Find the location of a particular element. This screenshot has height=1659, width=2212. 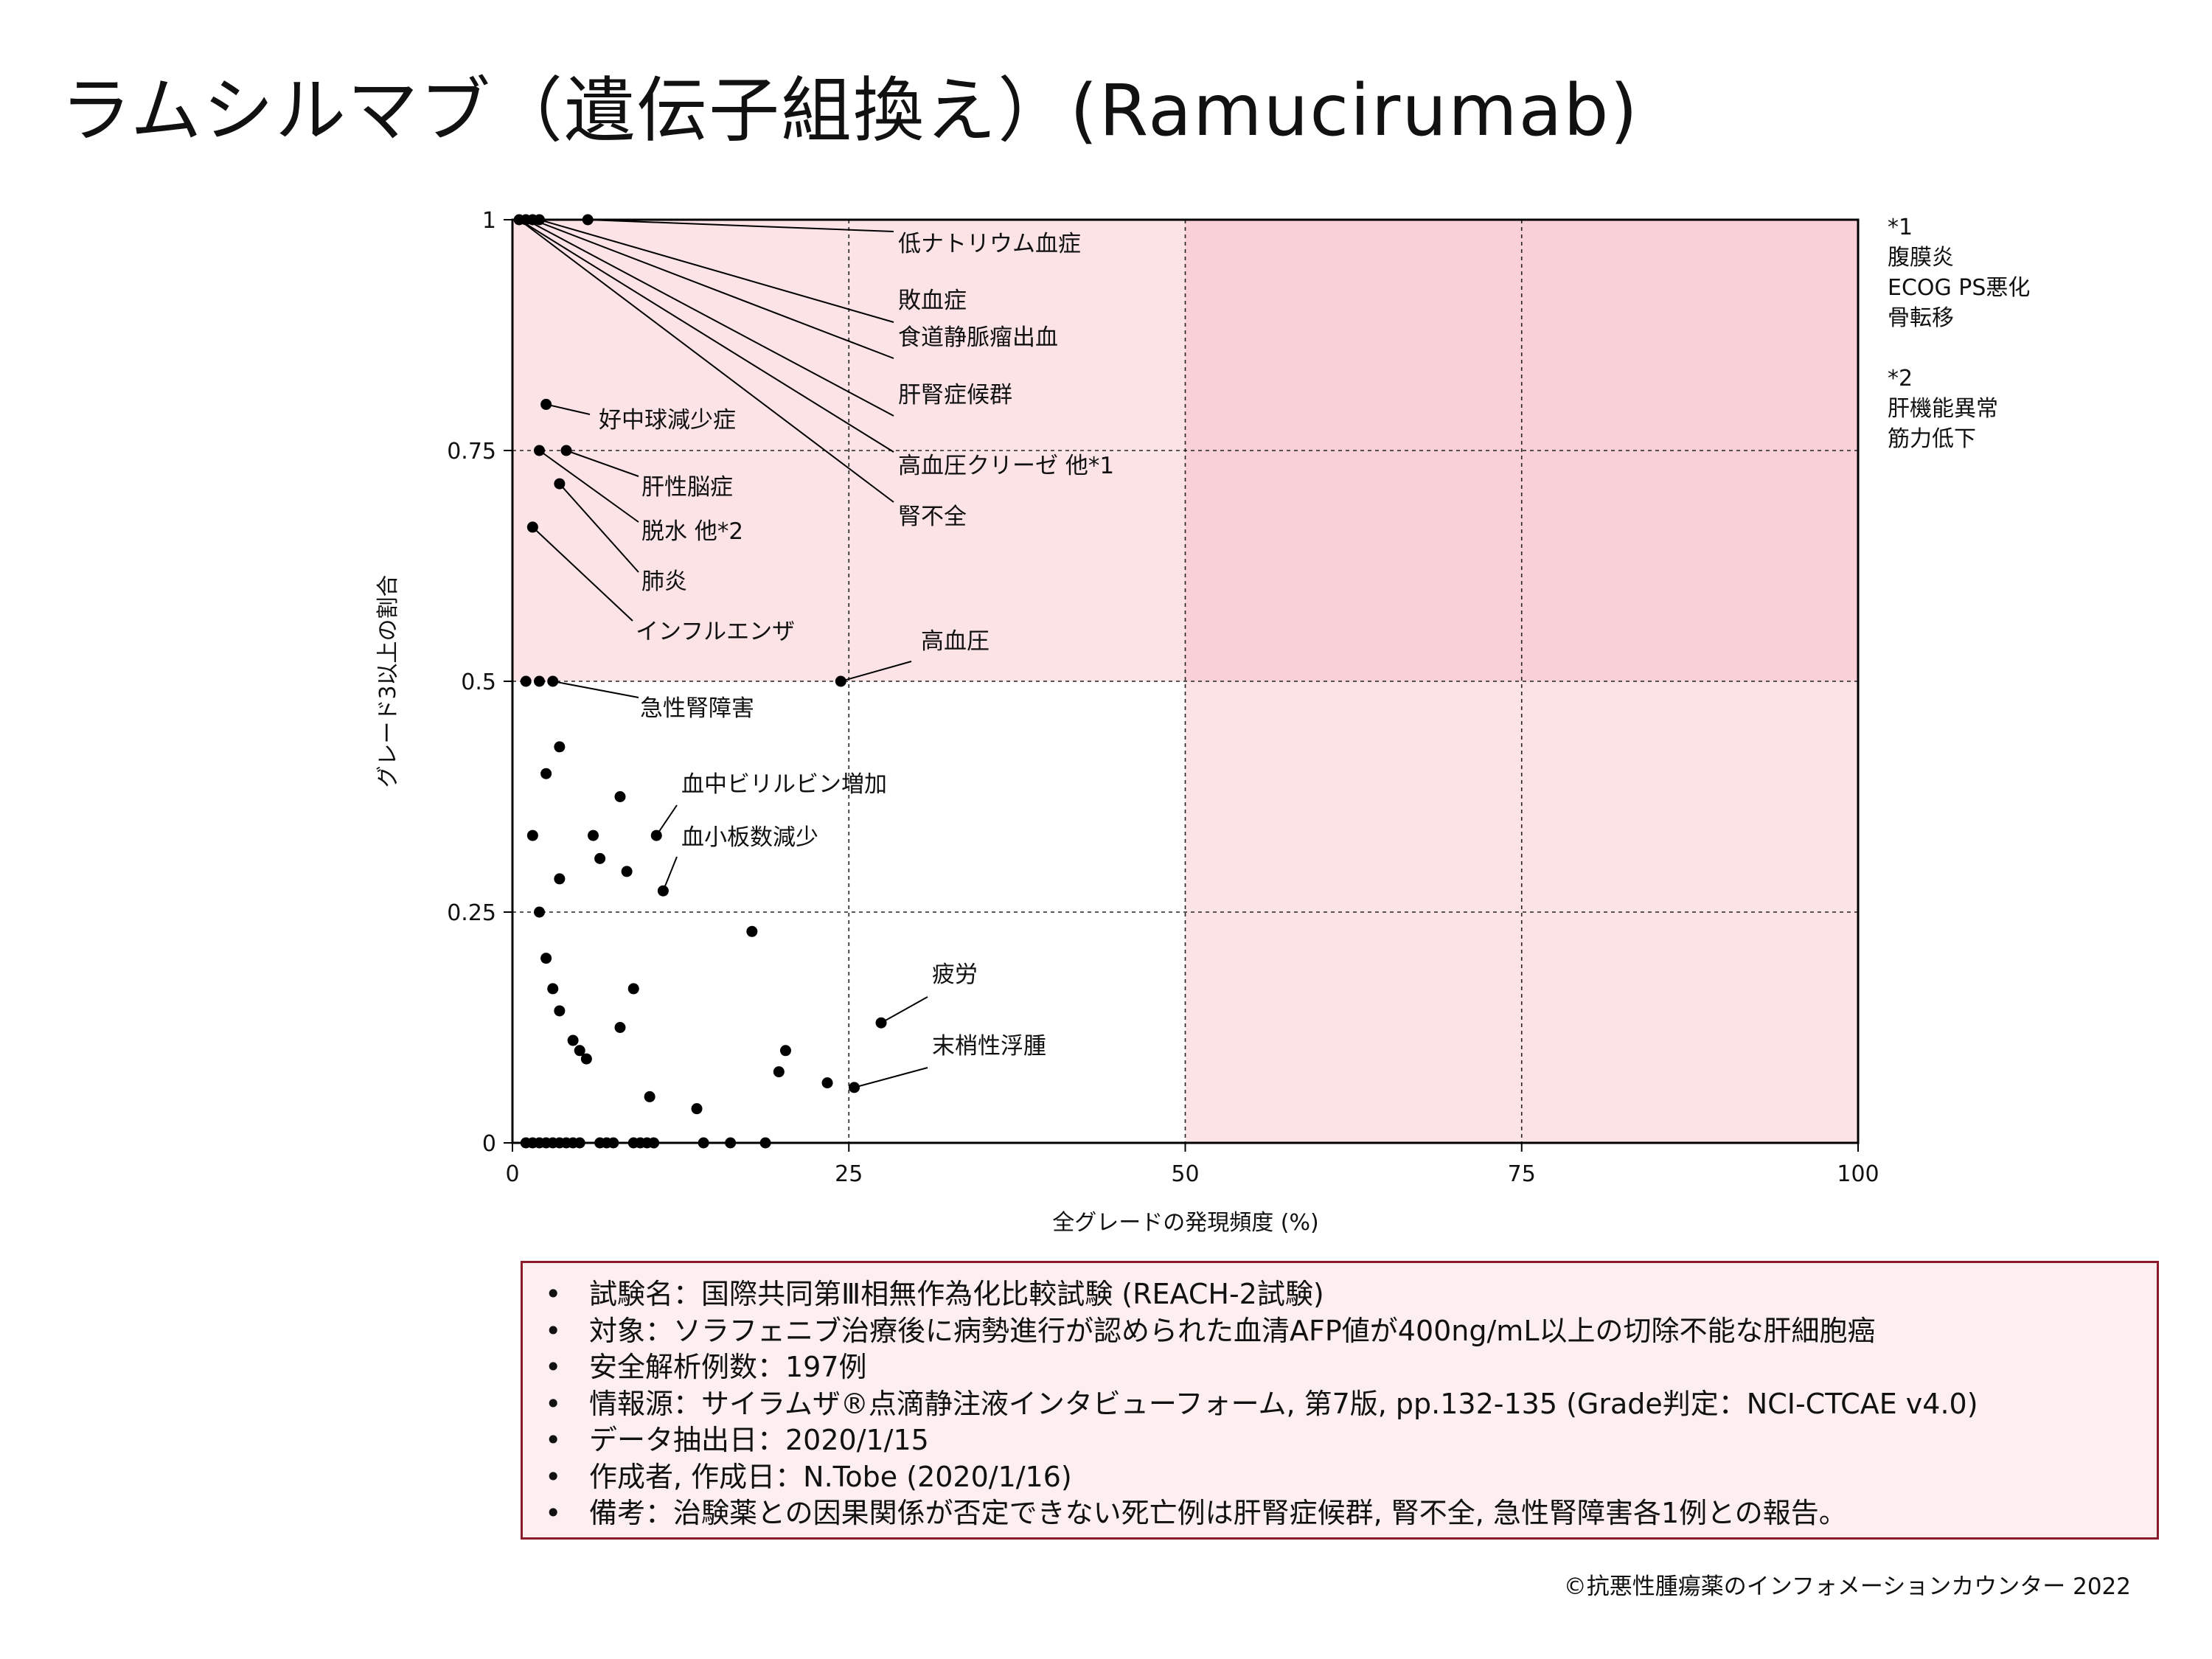

study-info-item: • 試験名：国際共同第Ⅲ相無作為化比較試験 (REACH-2試験) is located at coordinates (1341, 1294).